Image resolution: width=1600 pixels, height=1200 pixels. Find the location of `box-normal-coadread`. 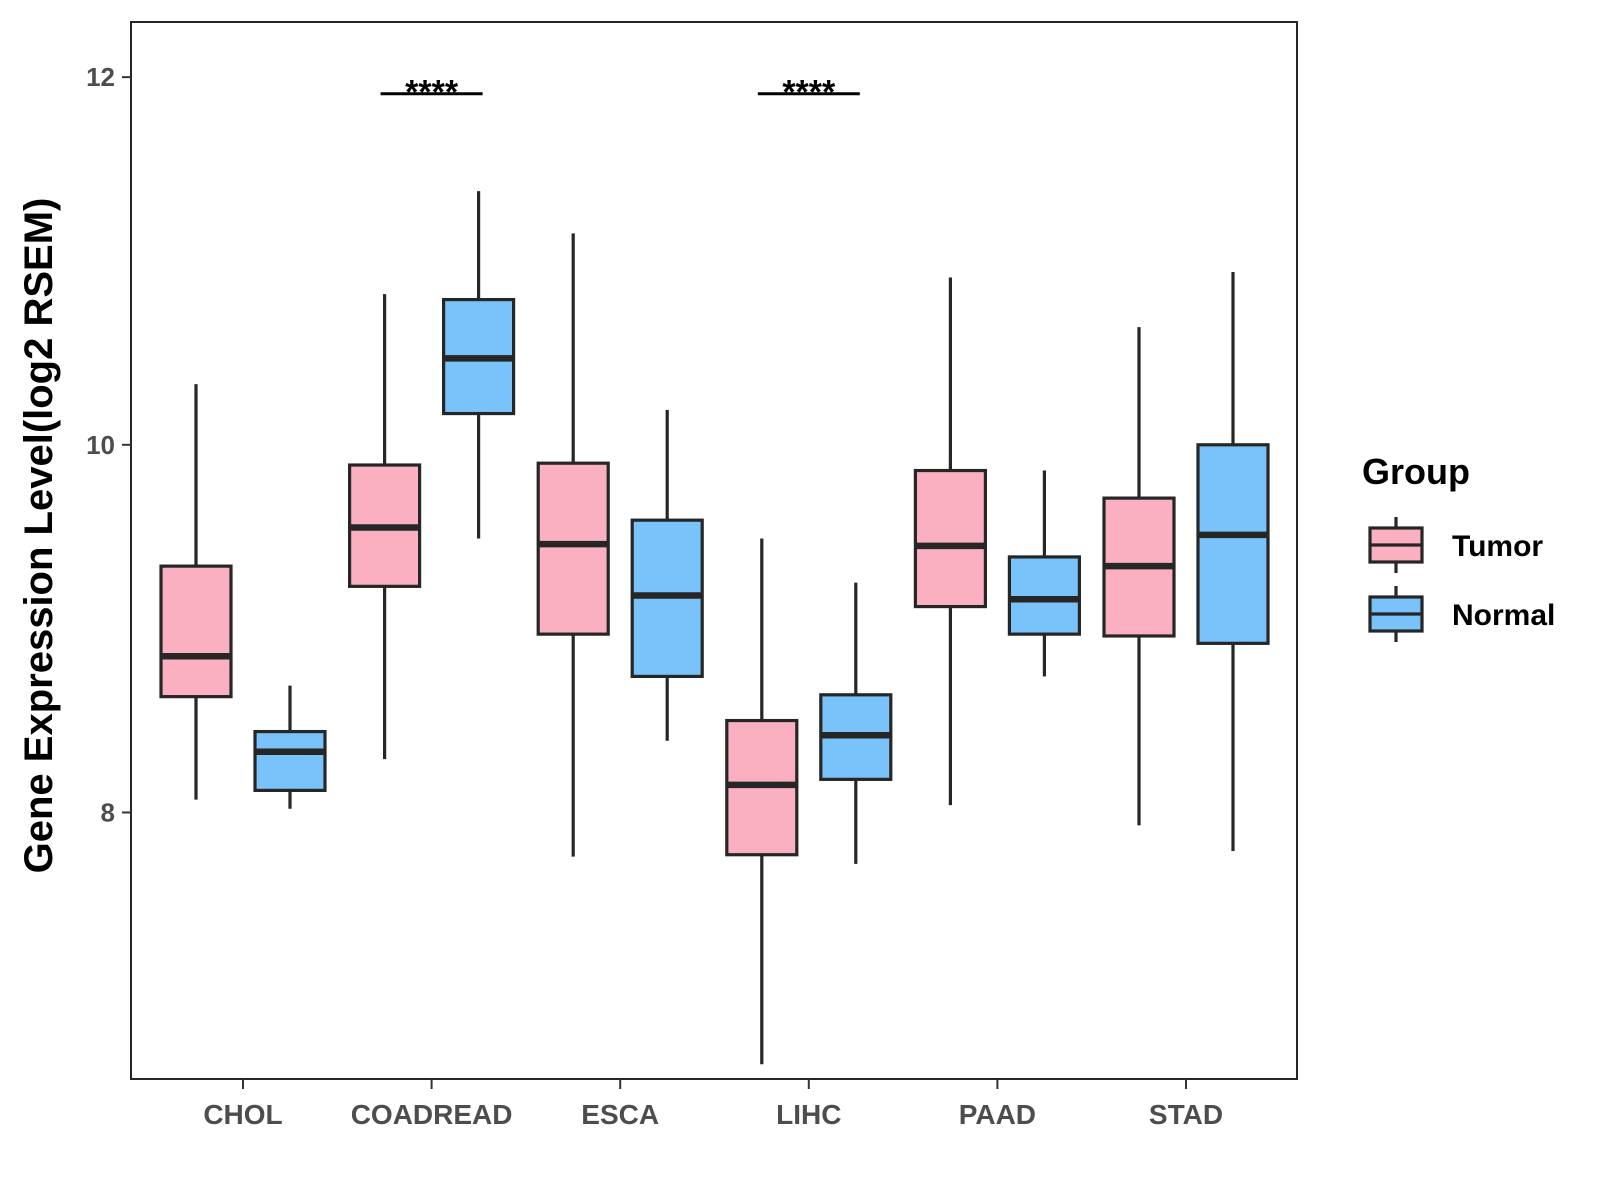

box-normal-coadread is located at coordinates (479, 365).